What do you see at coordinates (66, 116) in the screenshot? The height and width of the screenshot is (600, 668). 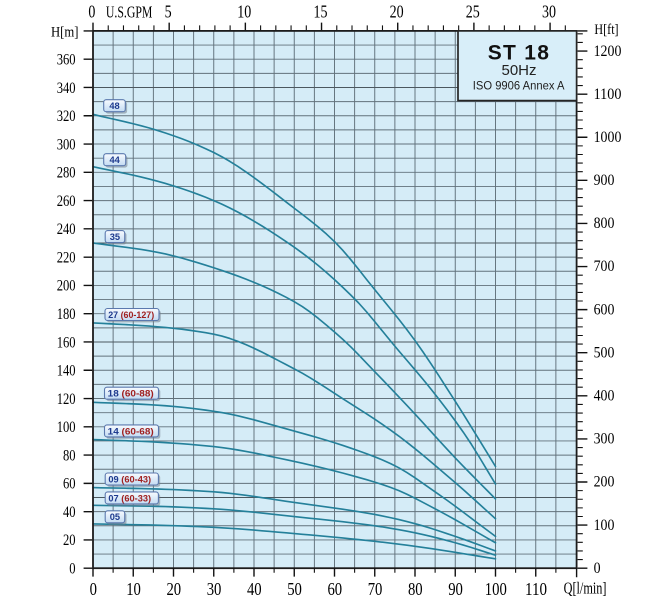 I see `svg-text: 320` at bounding box center [66, 116].